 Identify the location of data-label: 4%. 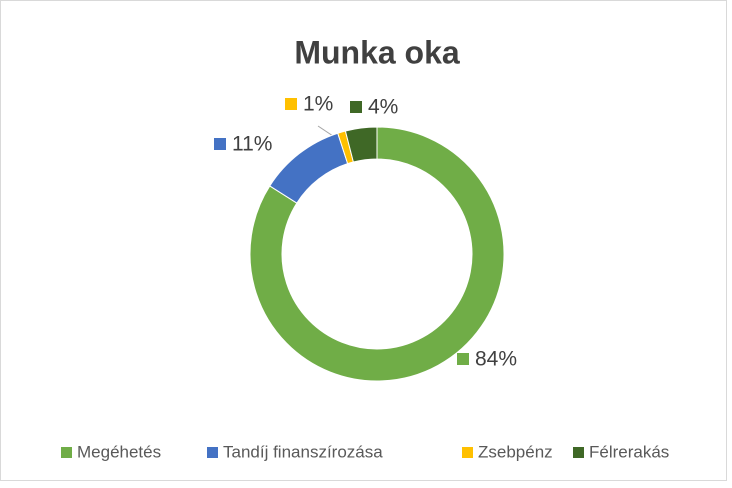
(383, 107).